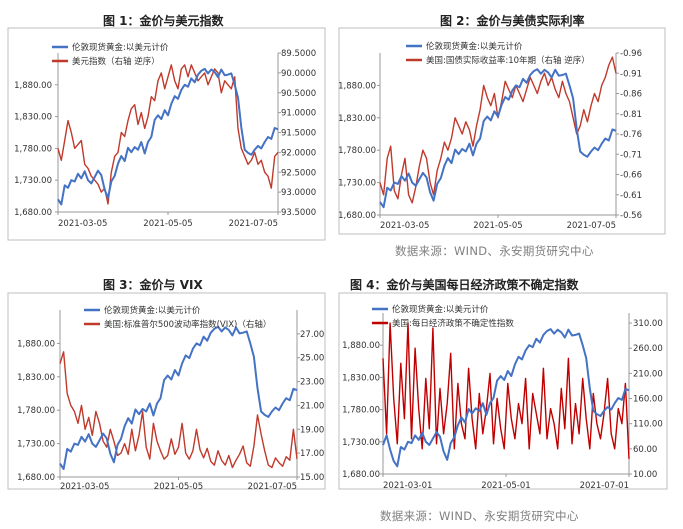  I want to click on source-note-2: 数据来源：WIND、永安期货研究中心, so click(479, 516).